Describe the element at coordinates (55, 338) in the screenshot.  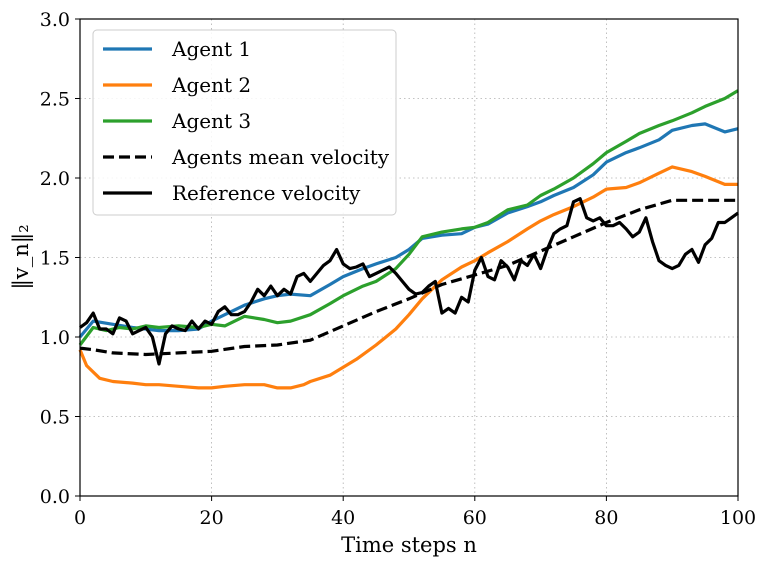
I see `y-tick-label: 1.0` at that location.